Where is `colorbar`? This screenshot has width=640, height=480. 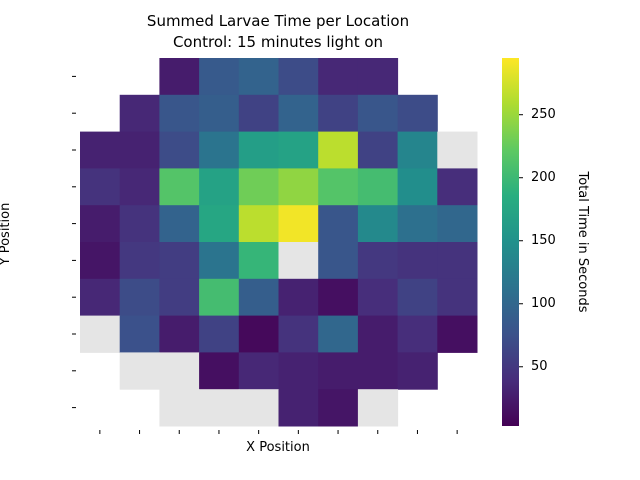 colorbar is located at coordinates (510, 242).